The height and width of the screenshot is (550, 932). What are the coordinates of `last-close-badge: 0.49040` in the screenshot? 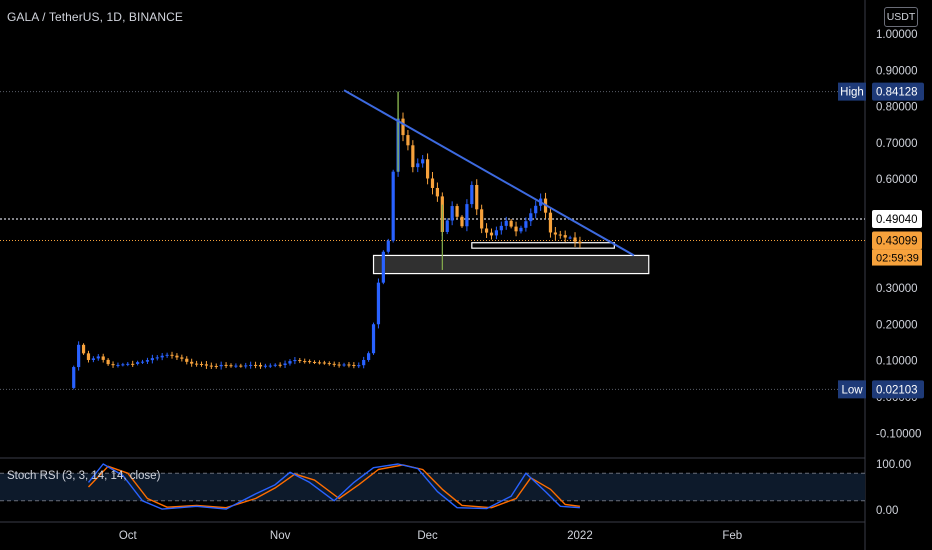 It's located at (897, 218).